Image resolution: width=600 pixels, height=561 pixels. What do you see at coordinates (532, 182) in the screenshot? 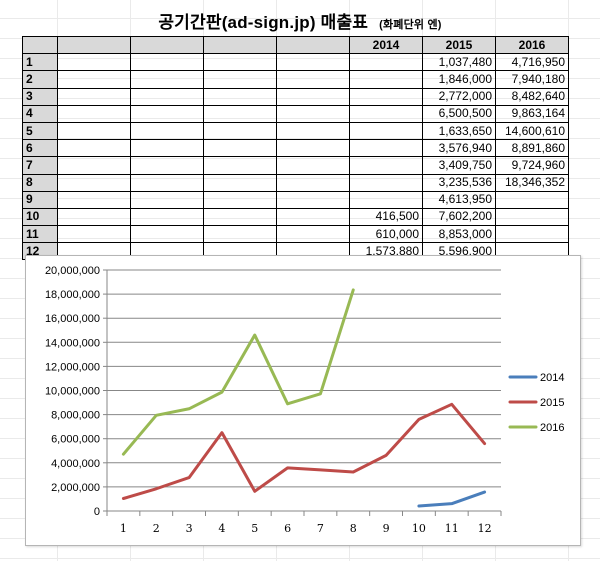
I see `value-cell-2016: 18,346,352` at bounding box center [532, 182].